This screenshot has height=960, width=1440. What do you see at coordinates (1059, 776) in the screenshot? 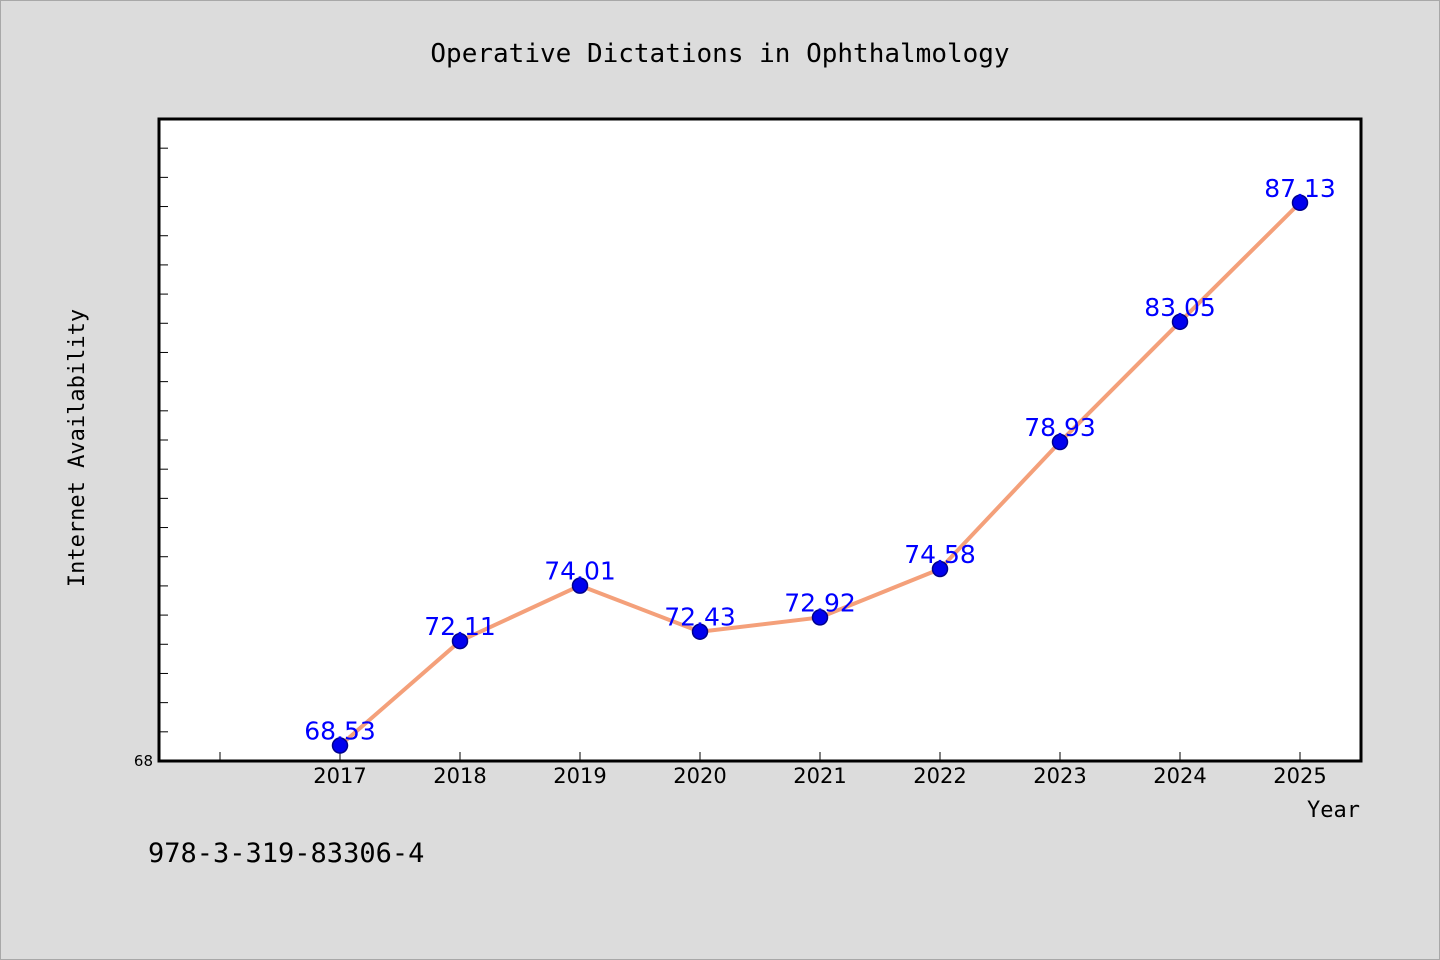
I see `x-tick-label: 2023` at bounding box center [1059, 776].